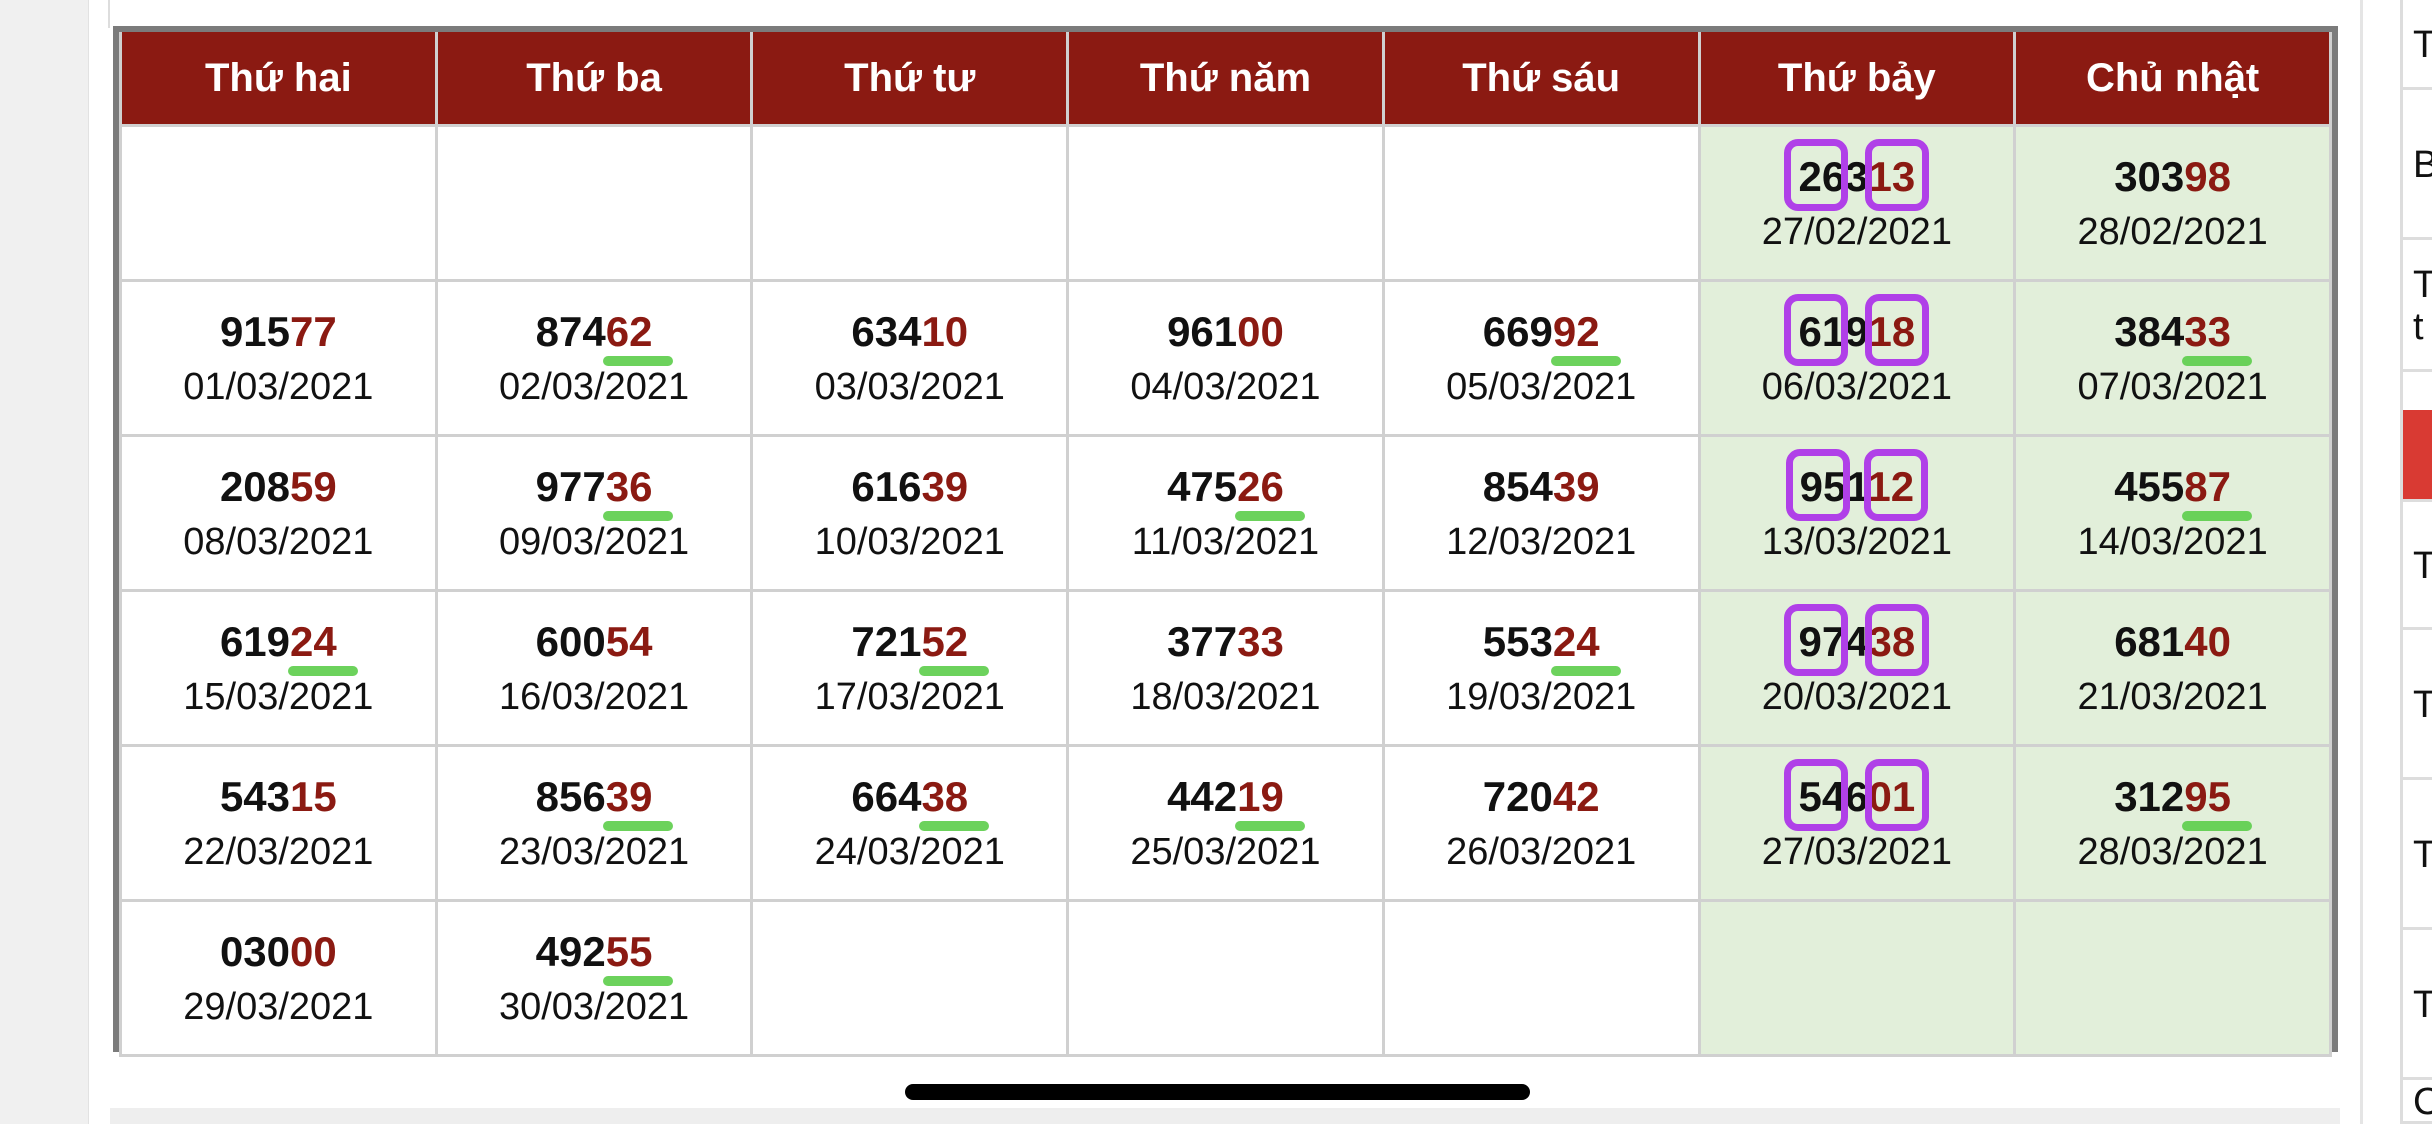 The image size is (2432, 1124). What do you see at coordinates (594, 696) in the screenshot?
I see `result-date: 16/03/2021` at bounding box center [594, 696].